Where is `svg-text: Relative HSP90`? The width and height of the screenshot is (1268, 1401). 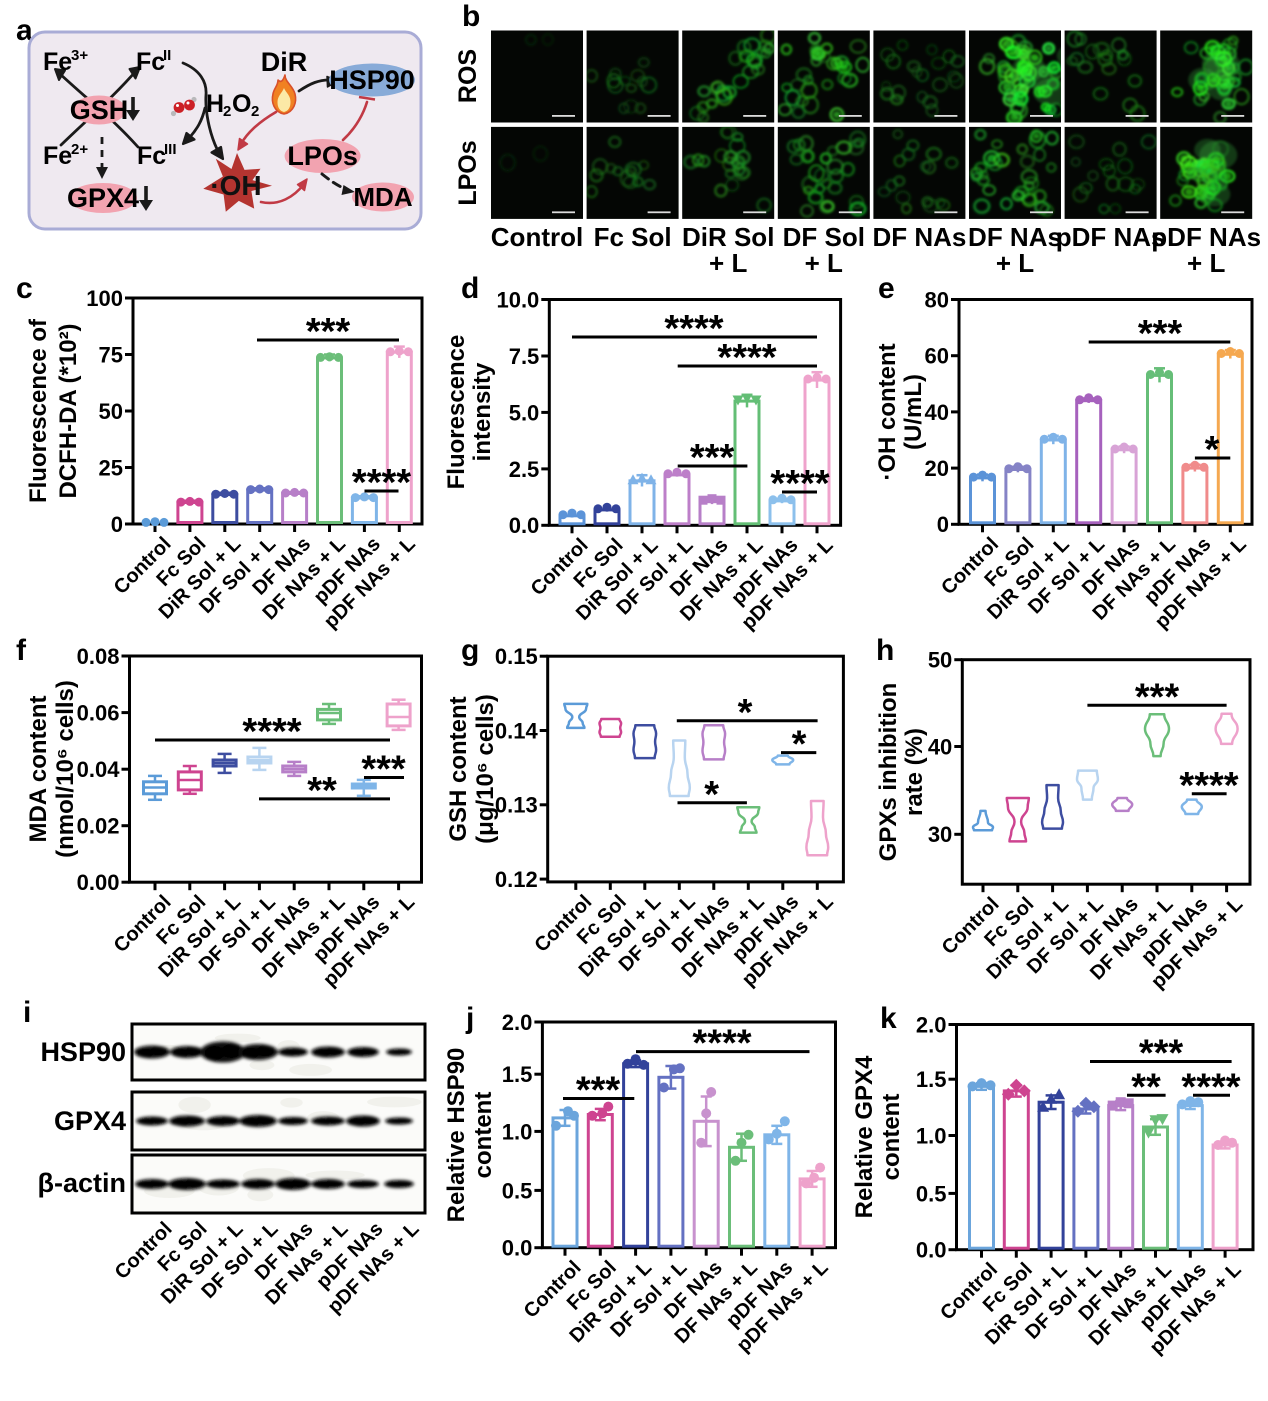
svg-text: Relative HSP90 is located at coordinates (456, 1135).